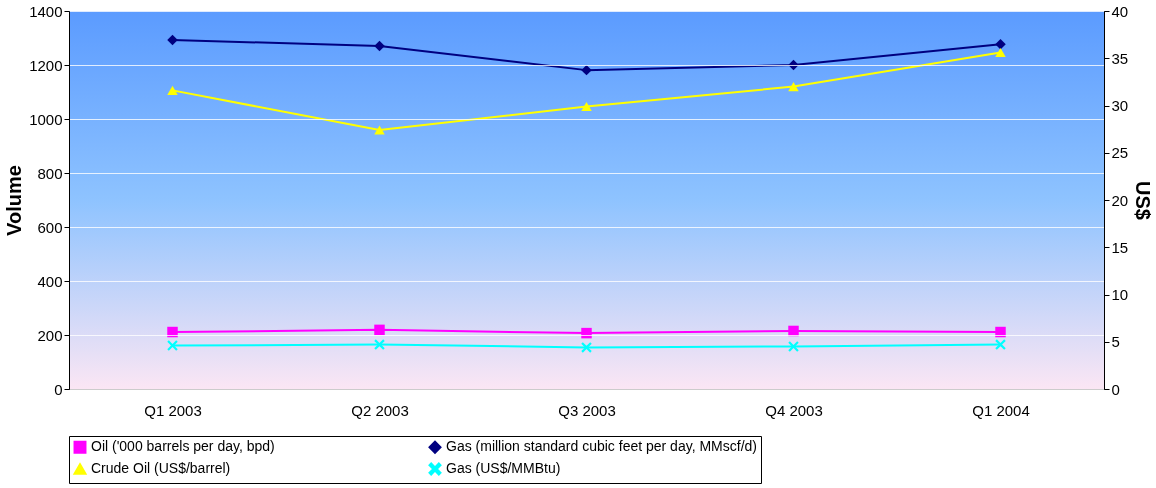 The width and height of the screenshot is (1156, 488). Describe the element at coordinates (50, 227) in the screenshot. I see `y-tick-label: 600` at that location.